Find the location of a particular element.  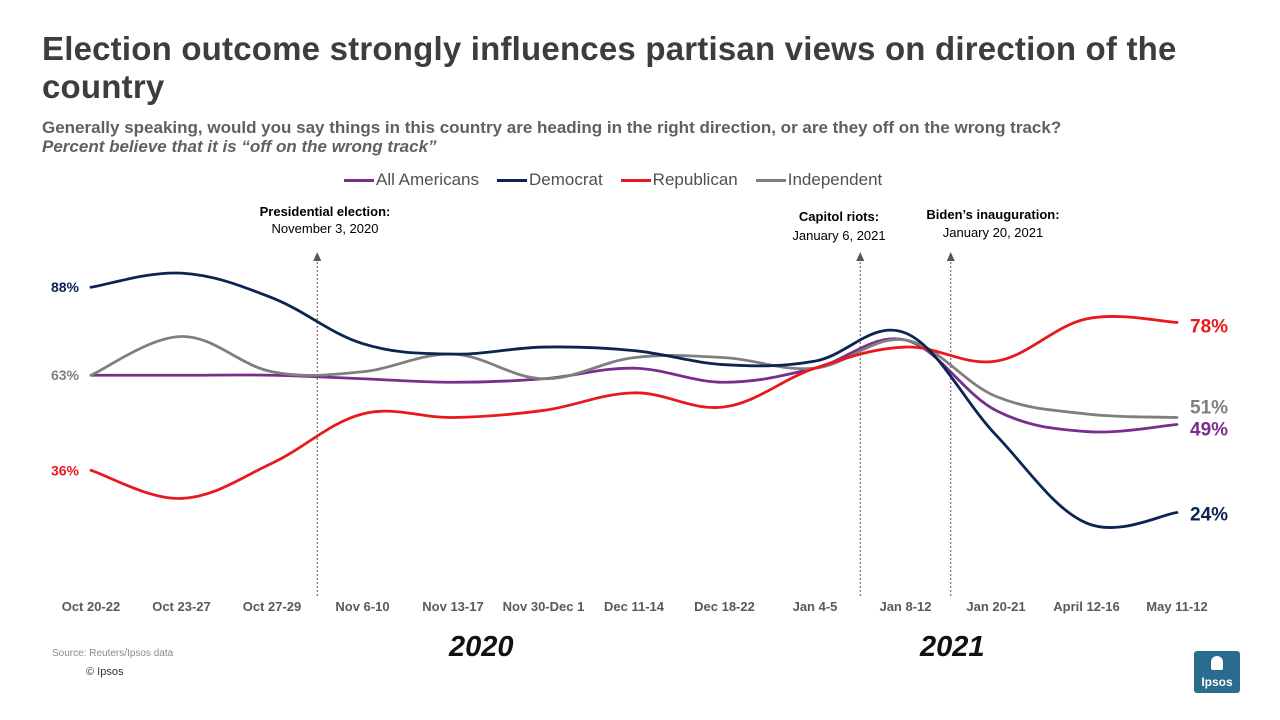

x-tick-label-jan-4-5: Jan 4-5 is located at coordinates (815, 606).